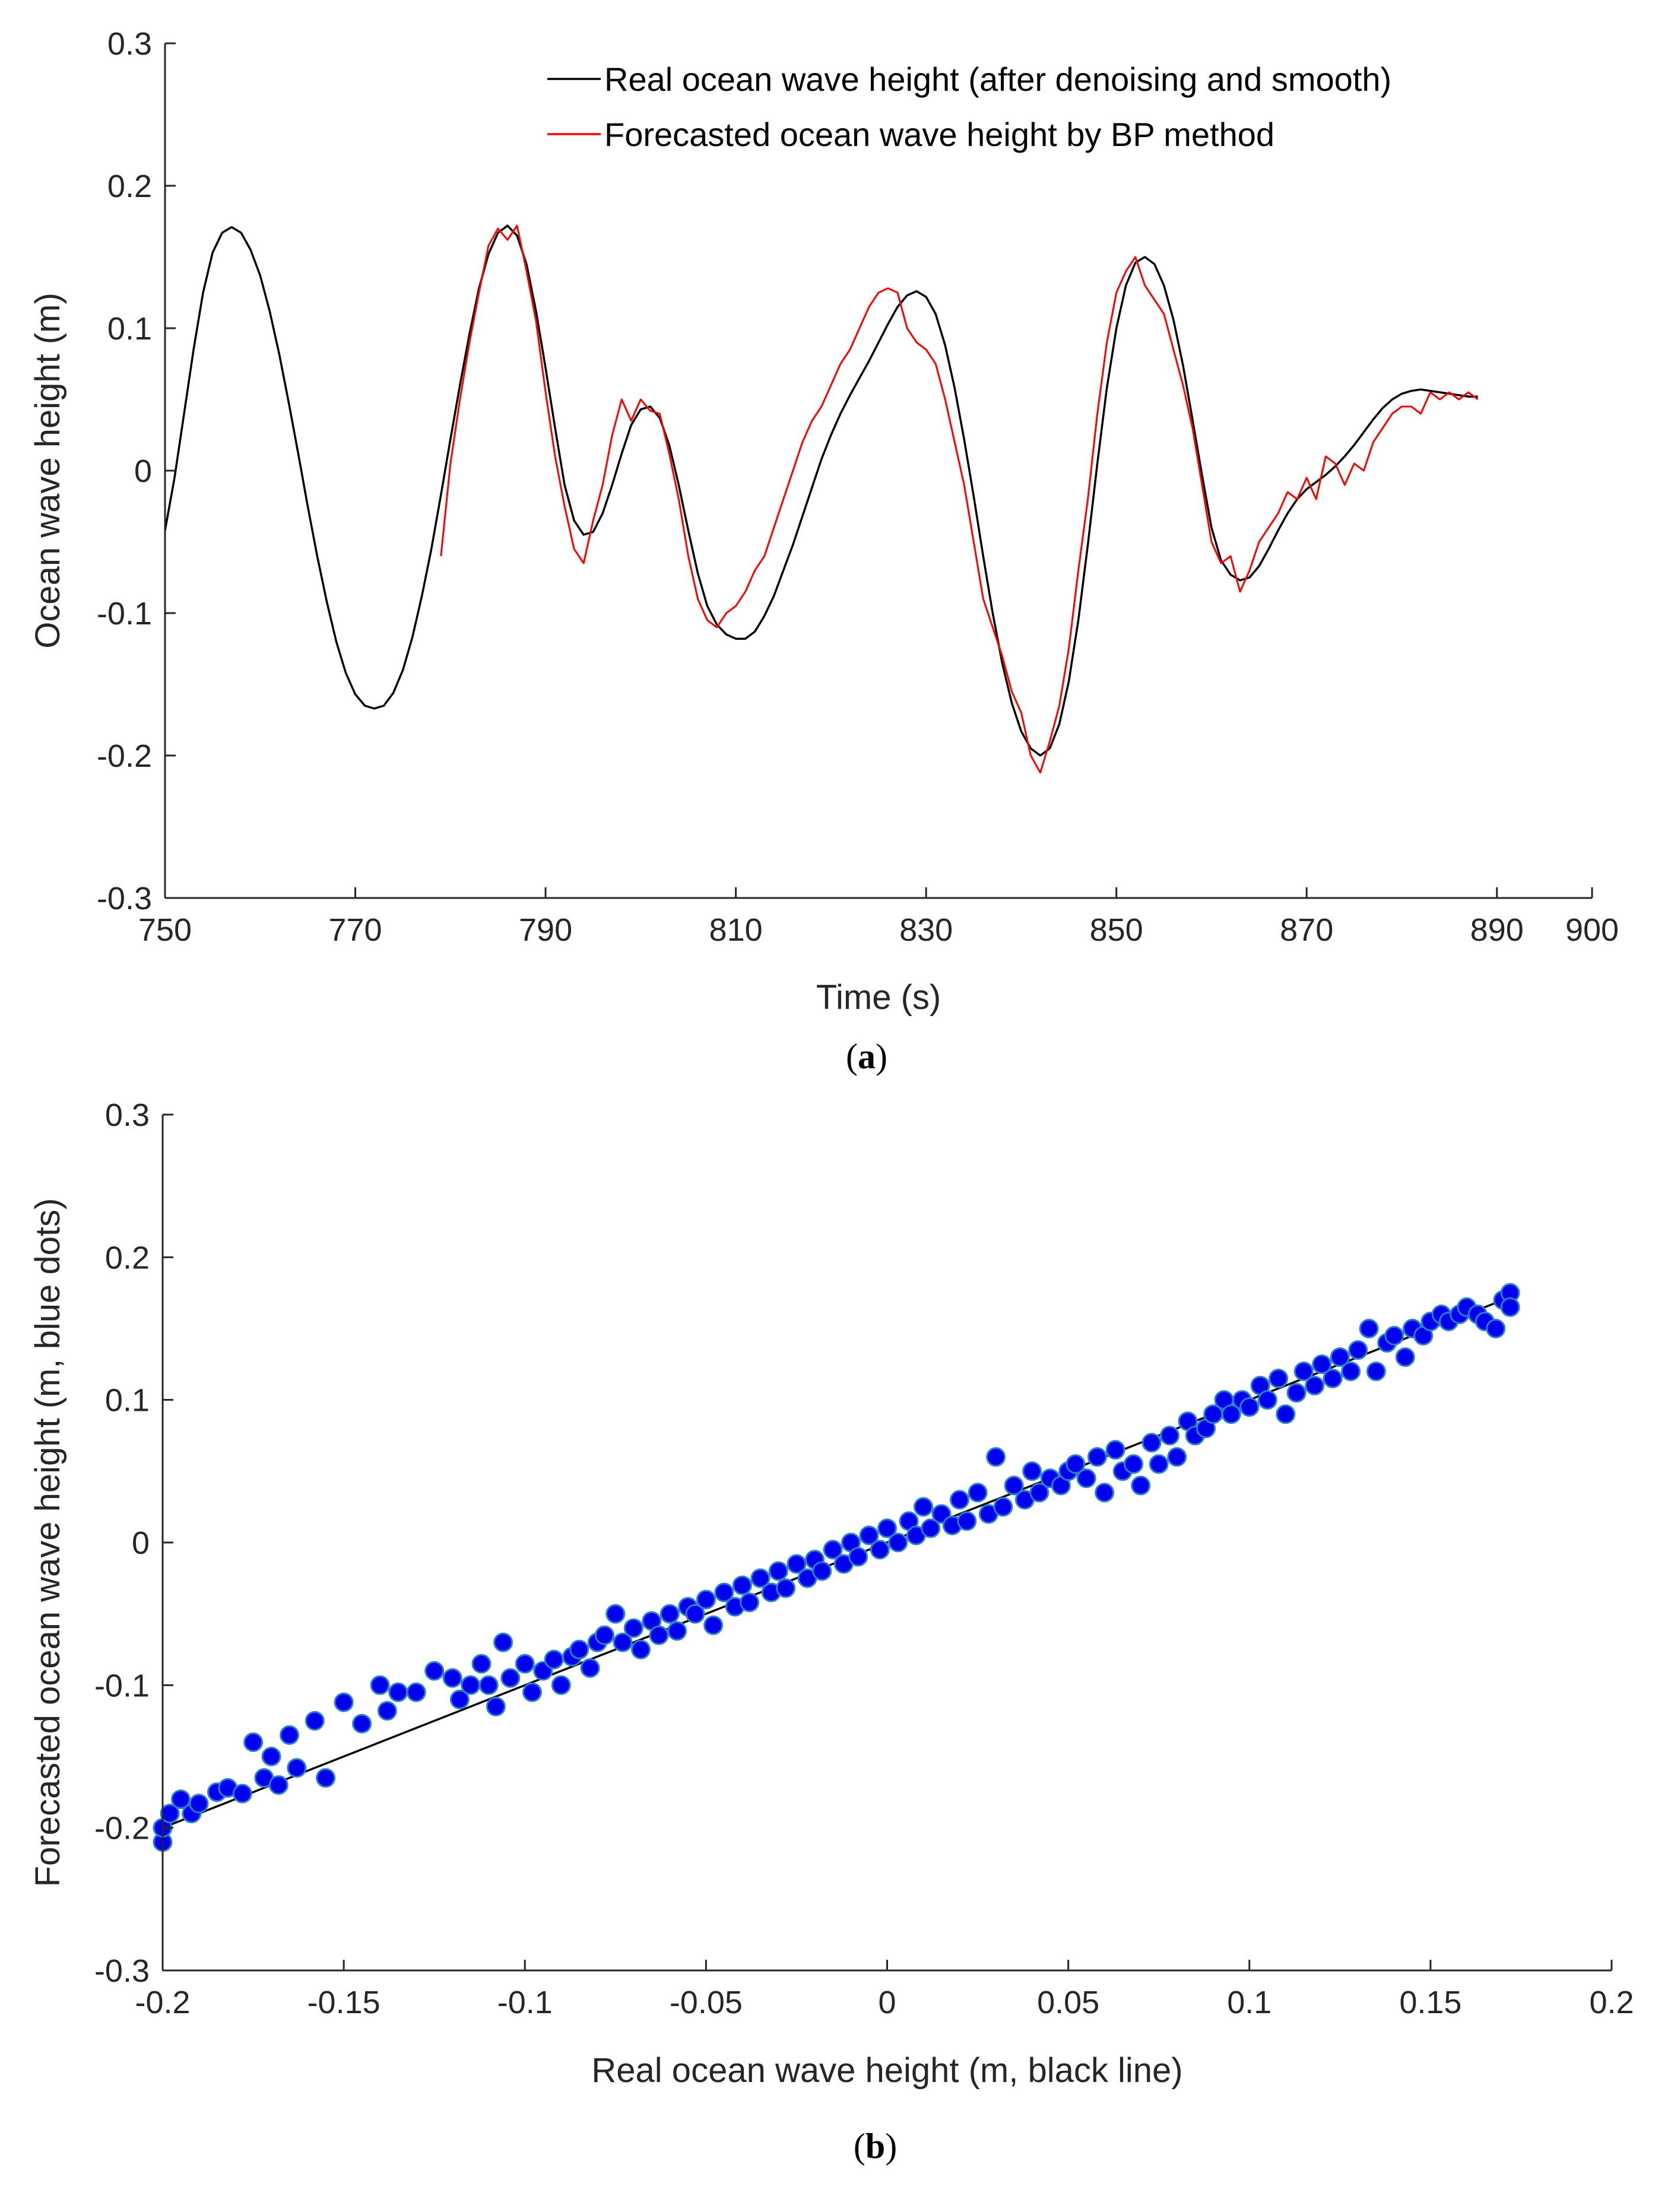 Image resolution: width=1671 pixels, height=2212 pixels. What do you see at coordinates (860, 2146) in the screenshot?
I see `panel-b-caption-open: (` at bounding box center [860, 2146].